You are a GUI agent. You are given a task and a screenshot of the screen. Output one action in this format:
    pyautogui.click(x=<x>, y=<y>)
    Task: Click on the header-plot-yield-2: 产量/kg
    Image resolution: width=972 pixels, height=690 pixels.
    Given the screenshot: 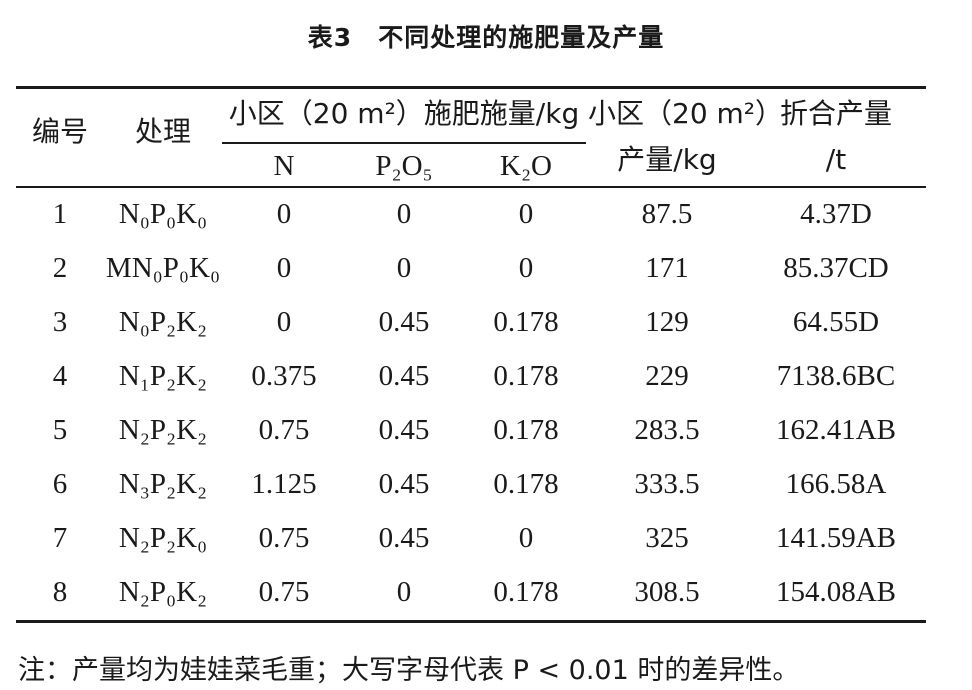 What is the action you would take?
    pyautogui.click(x=667, y=159)
    